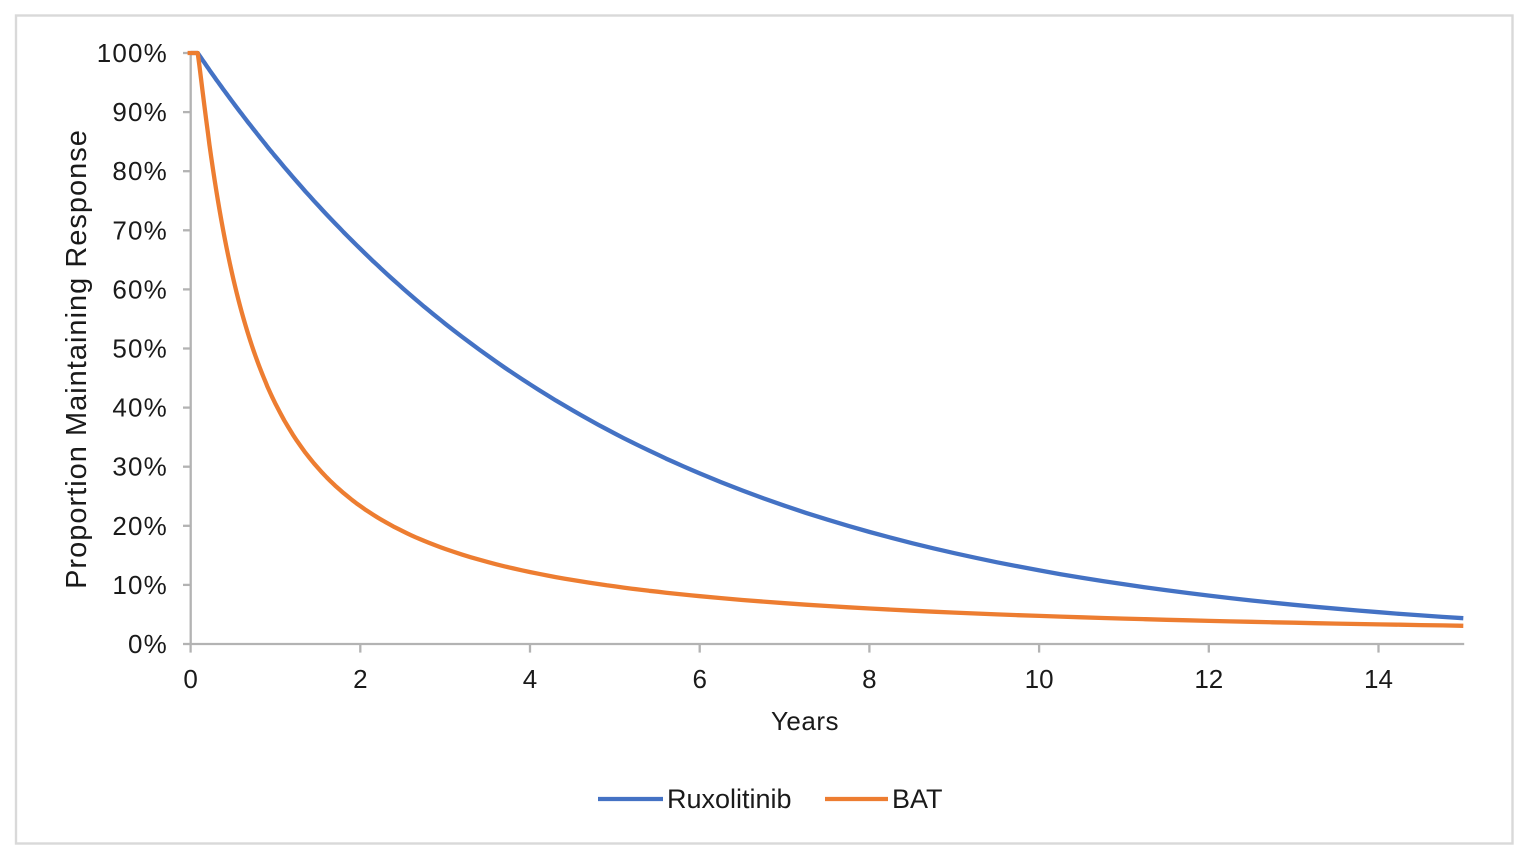 The image size is (1530, 858). Describe the element at coordinates (699, 679) in the screenshot. I see `svg-text: 6` at that location.